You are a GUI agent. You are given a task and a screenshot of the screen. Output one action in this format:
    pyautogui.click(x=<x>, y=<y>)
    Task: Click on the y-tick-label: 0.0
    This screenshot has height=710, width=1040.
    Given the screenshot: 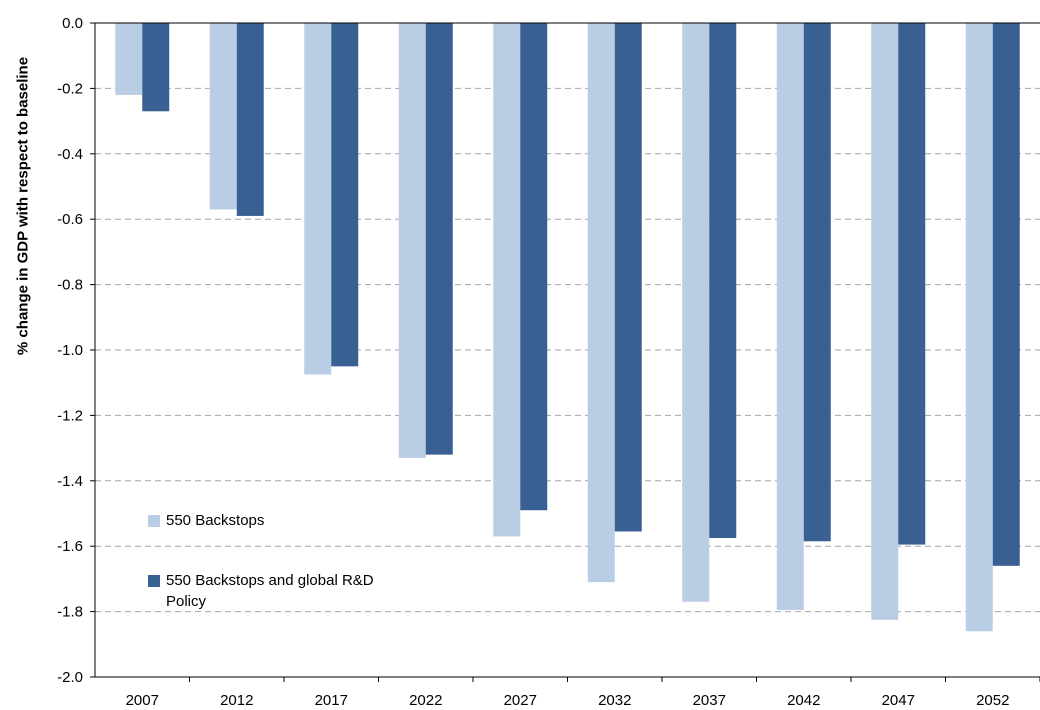 What is the action you would take?
    pyautogui.click(x=72, y=23)
    